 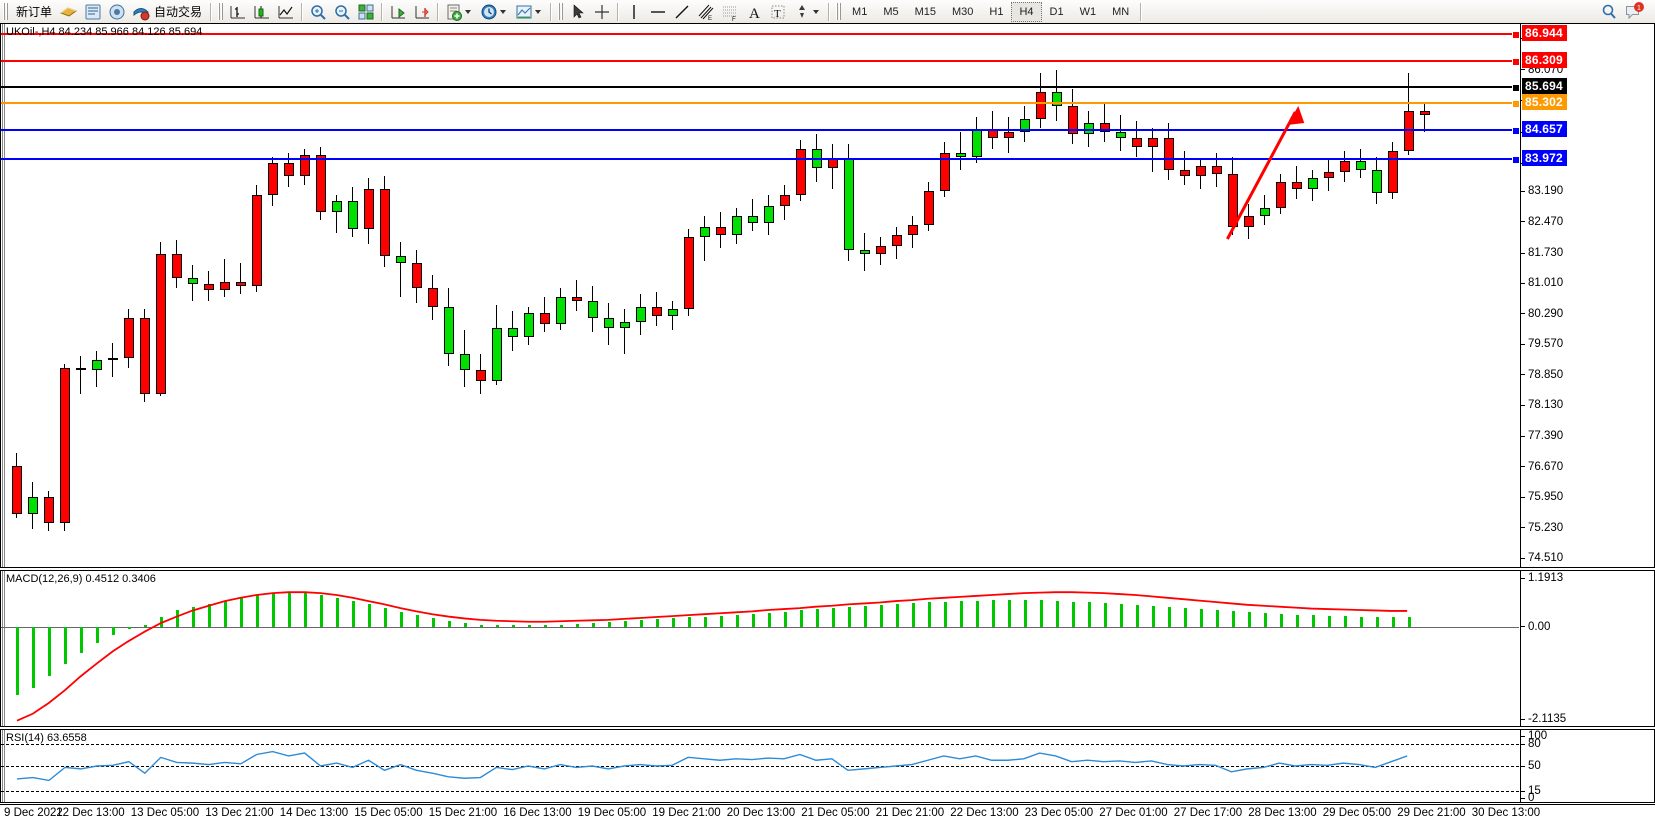 What do you see at coordinates (69, 11) in the screenshot?
I see `data-window-icon` at bounding box center [69, 11].